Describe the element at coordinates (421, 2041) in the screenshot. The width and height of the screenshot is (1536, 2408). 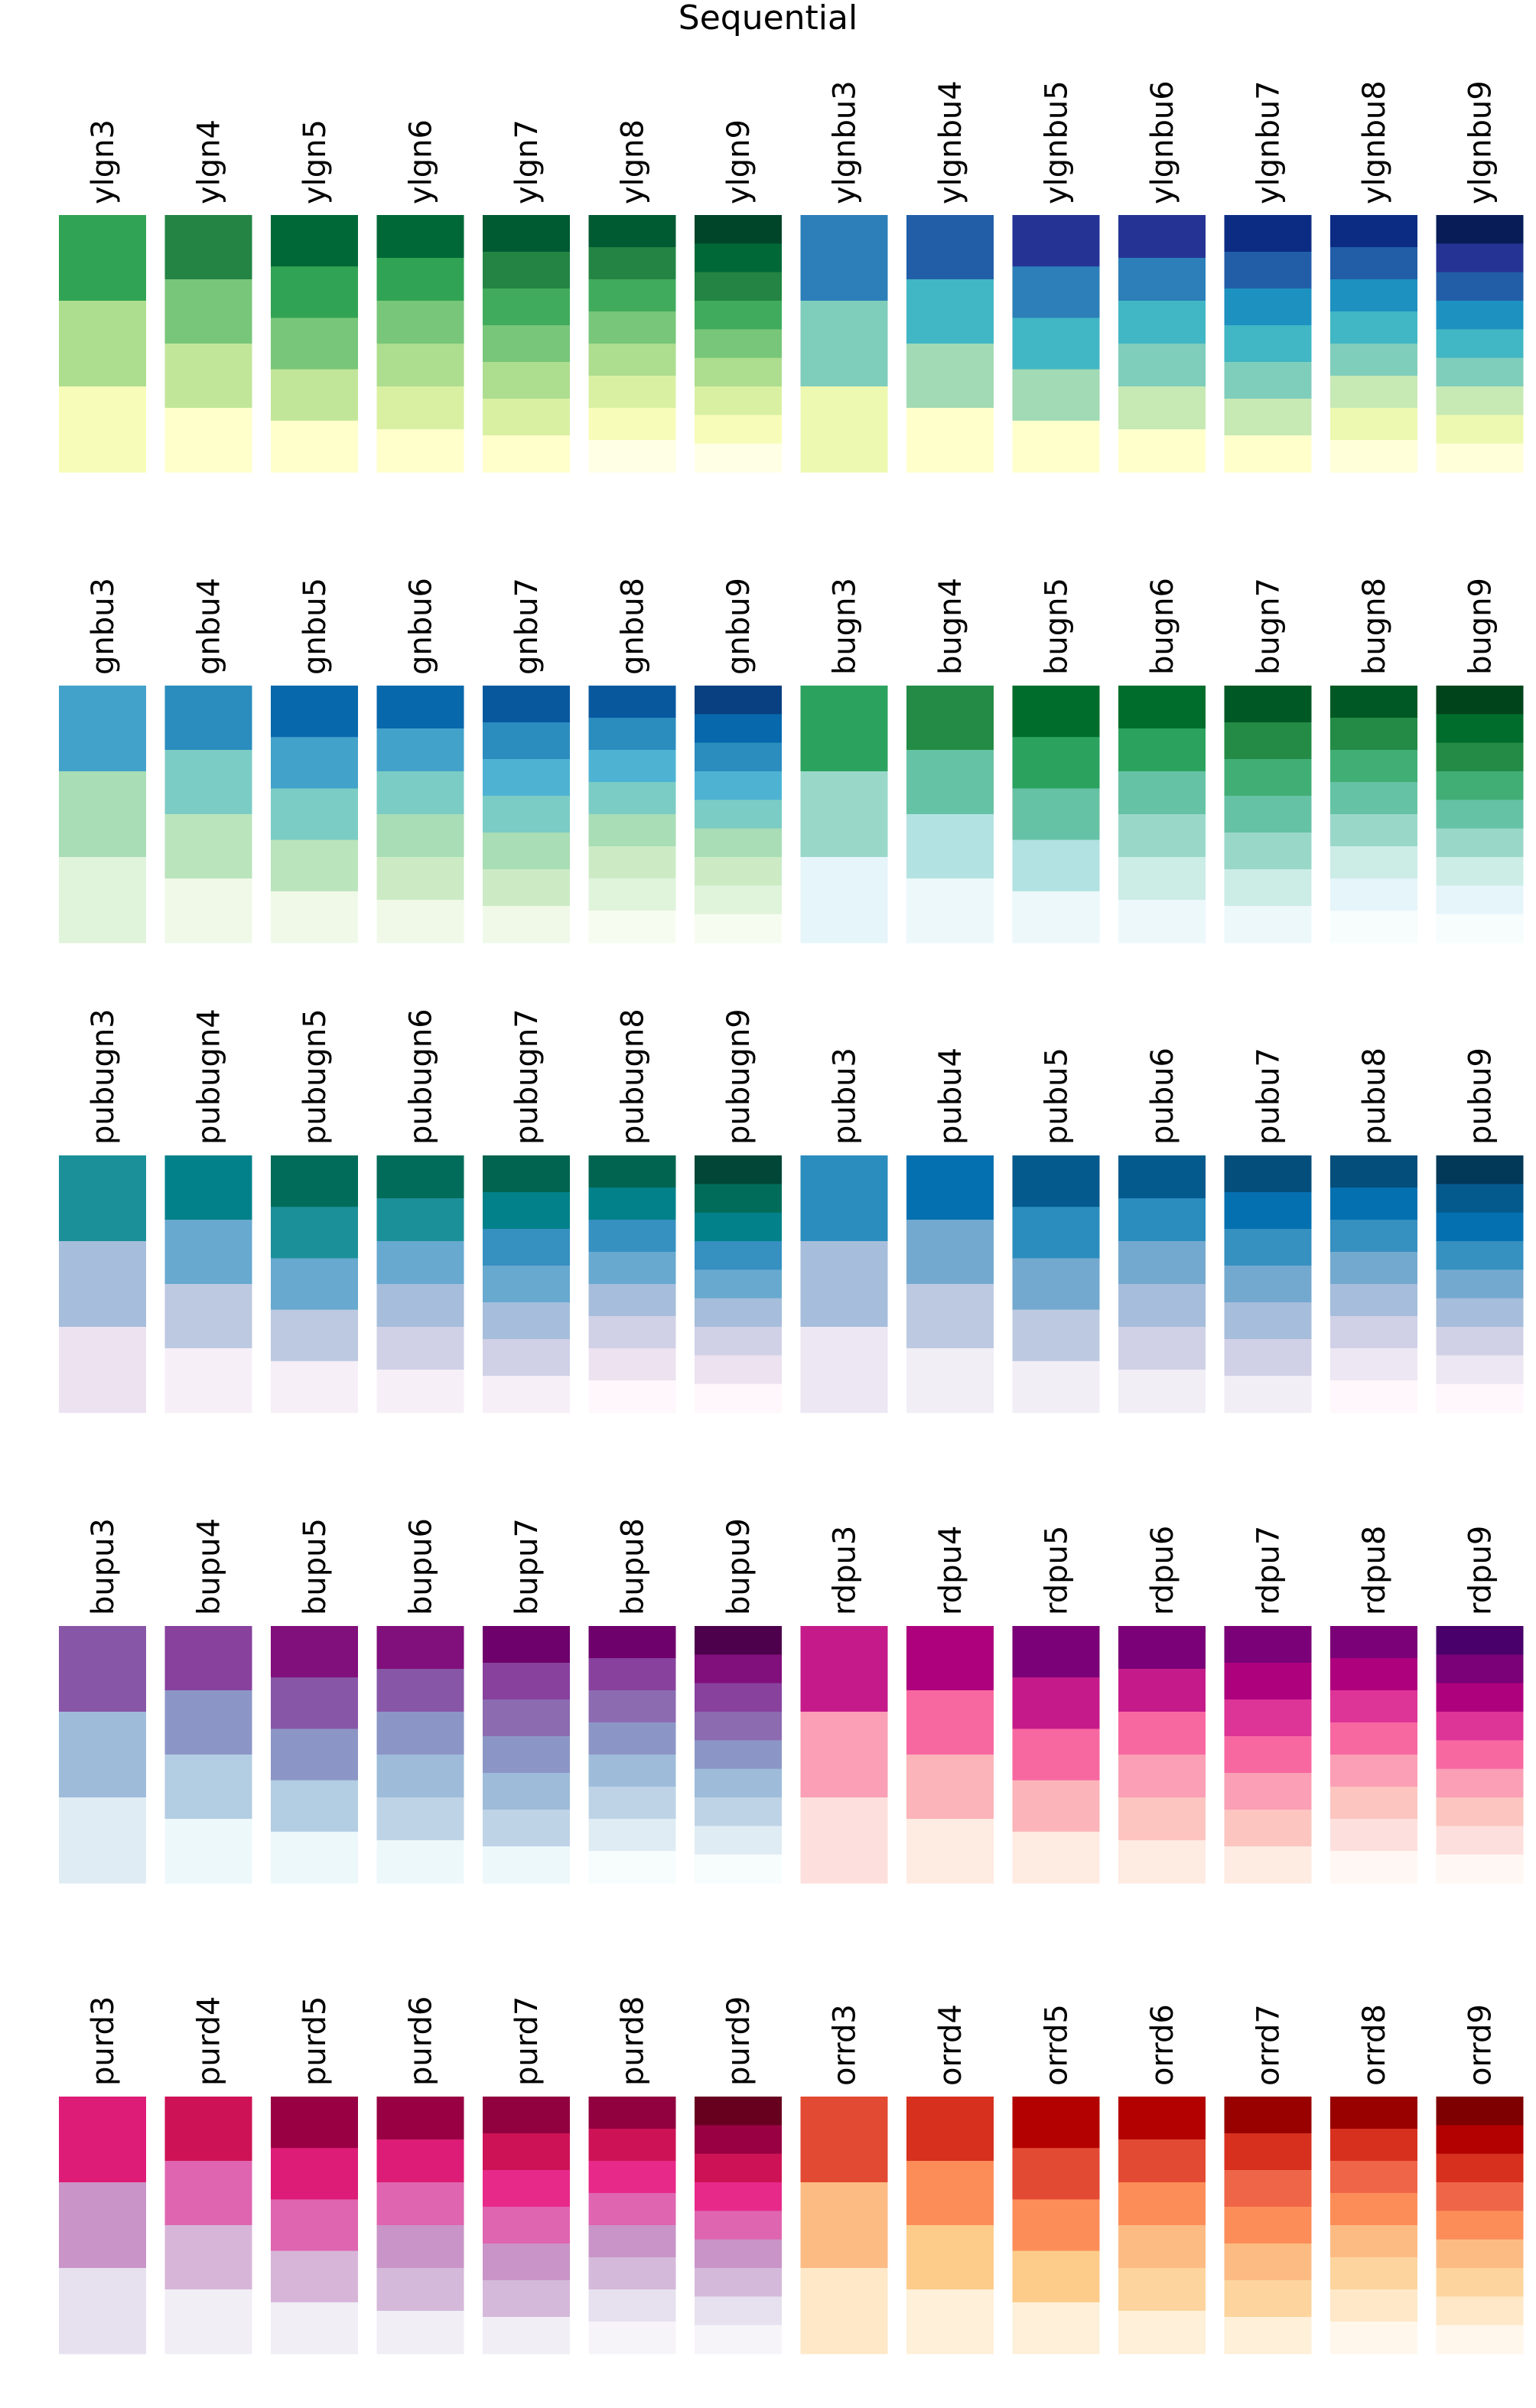
I see `palette-label: purd6` at that location.